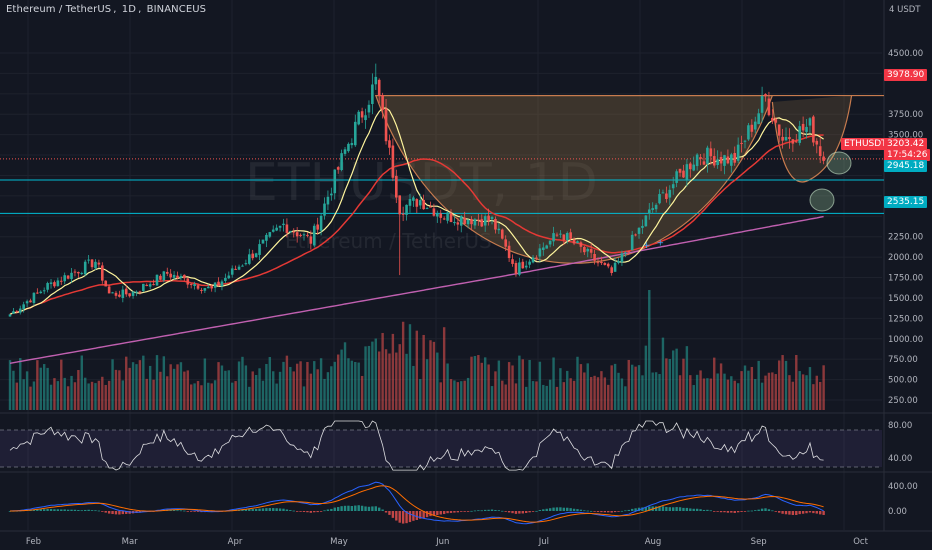 Image resolution: width=932 pixels, height=550 pixels. What do you see at coordinates (759, 542) in the screenshot?
I see `time-tick-label: Sep` at bounding box center [759, 542].